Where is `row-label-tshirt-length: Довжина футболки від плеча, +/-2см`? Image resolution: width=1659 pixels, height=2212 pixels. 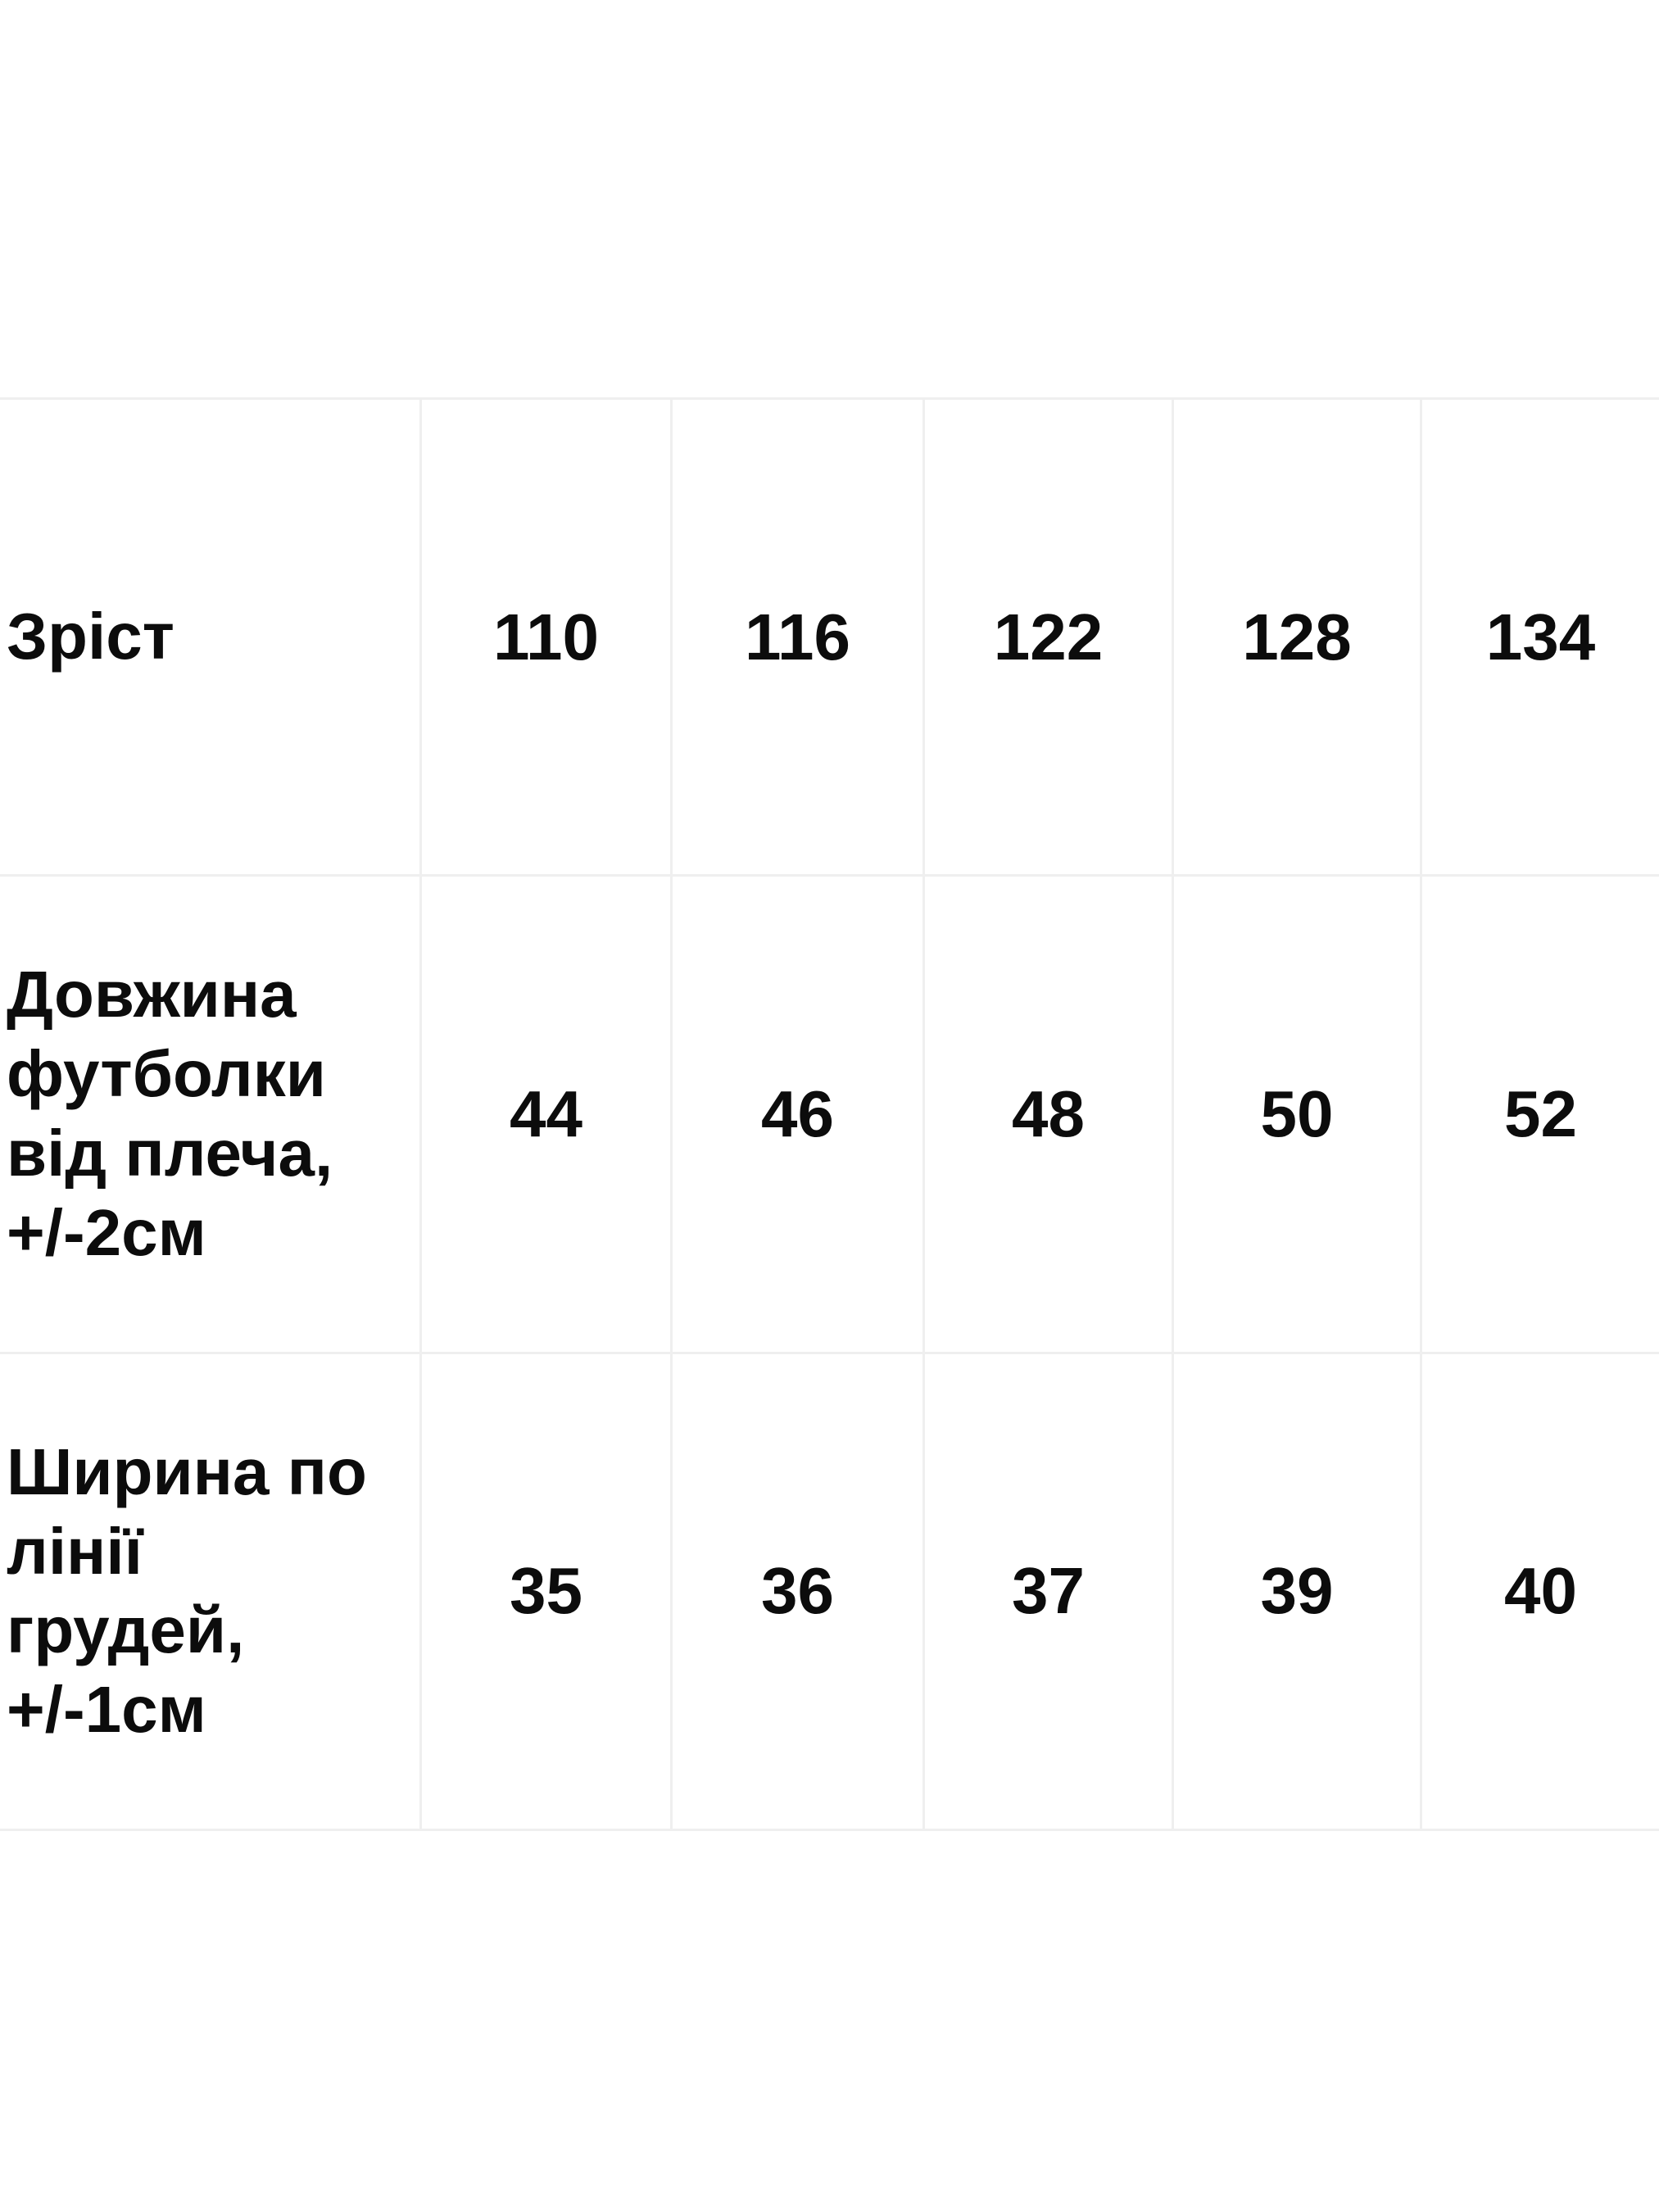 row-label-tshirt-length: Довжина футболки від плеча, +/-2см is located at coordinates (209, 1114).